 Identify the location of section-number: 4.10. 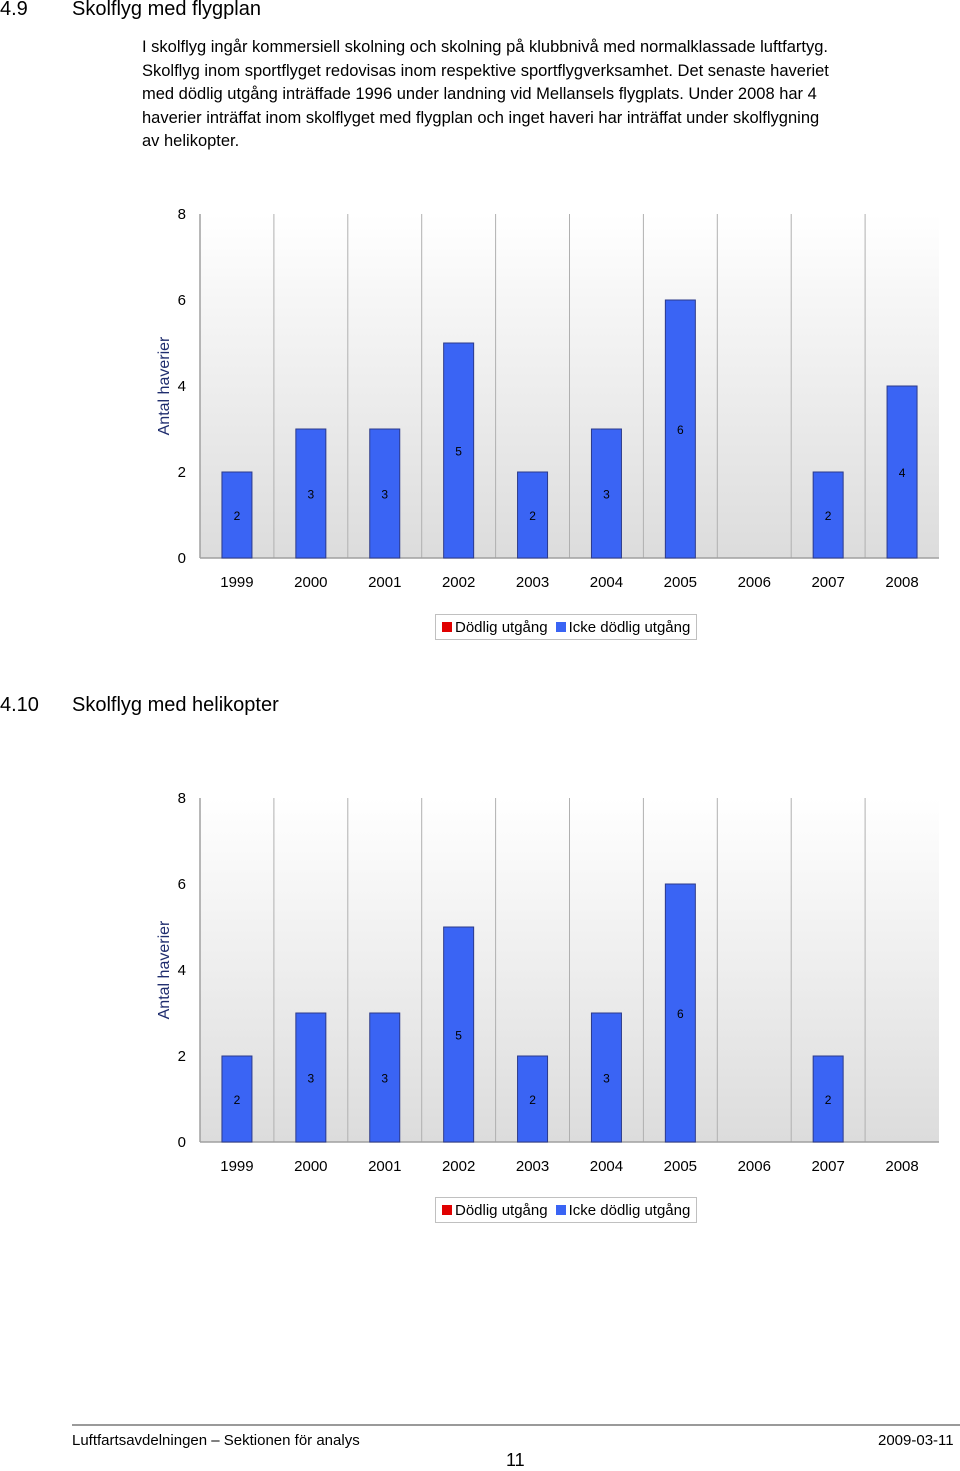
(19, 705).